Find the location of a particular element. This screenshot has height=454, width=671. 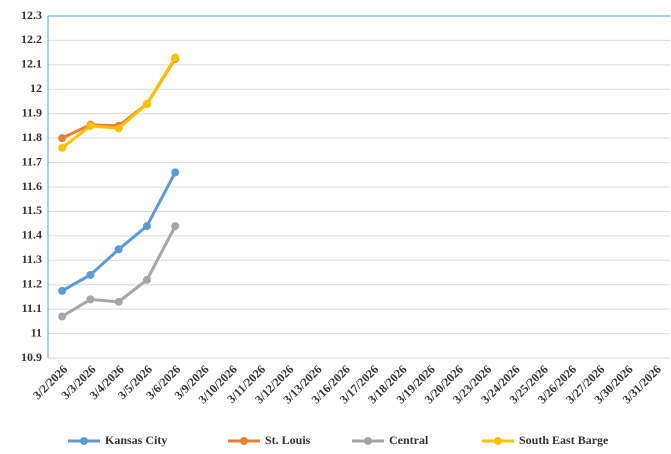

legend-label: South East Barge is located at coordinates (564, 440).